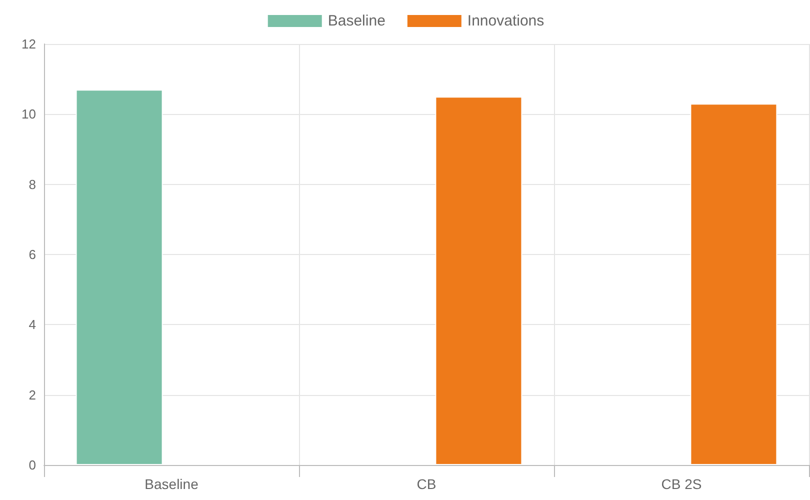  Describe the element at coordinates (426, 484) in the screenshot. I see `x-tick-label: CB` at that location.